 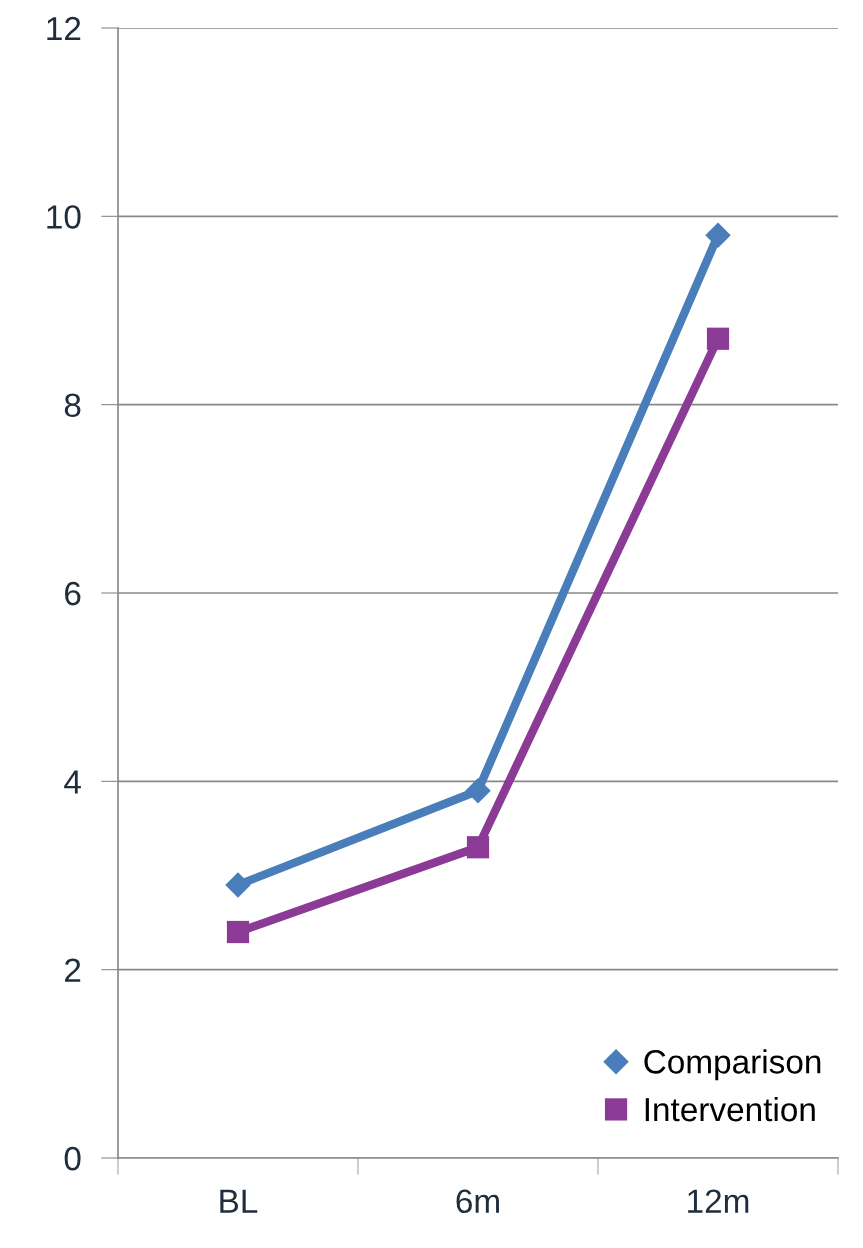 I want to click on y-tick-label: 2, so click(x=73, y=970).